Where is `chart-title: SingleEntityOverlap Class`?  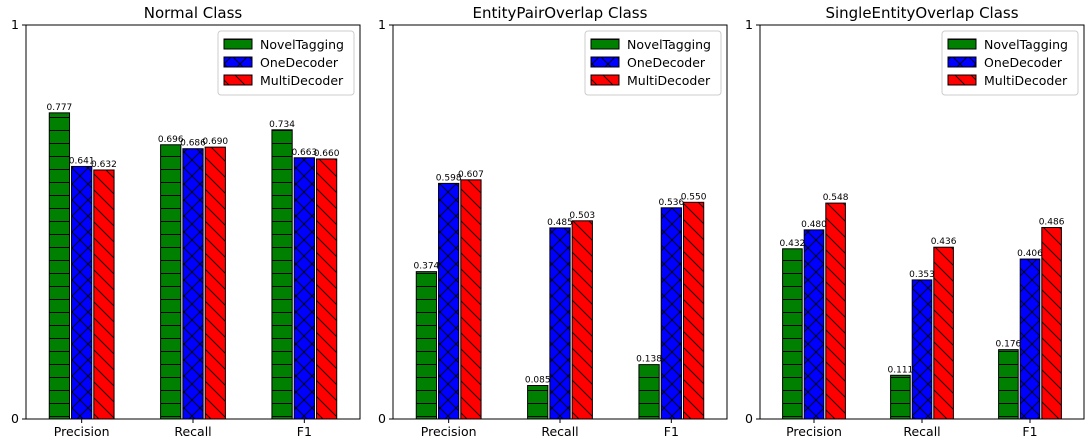 chart-title: SingleEntityOverlap Class is located at coordinates (921, 13).